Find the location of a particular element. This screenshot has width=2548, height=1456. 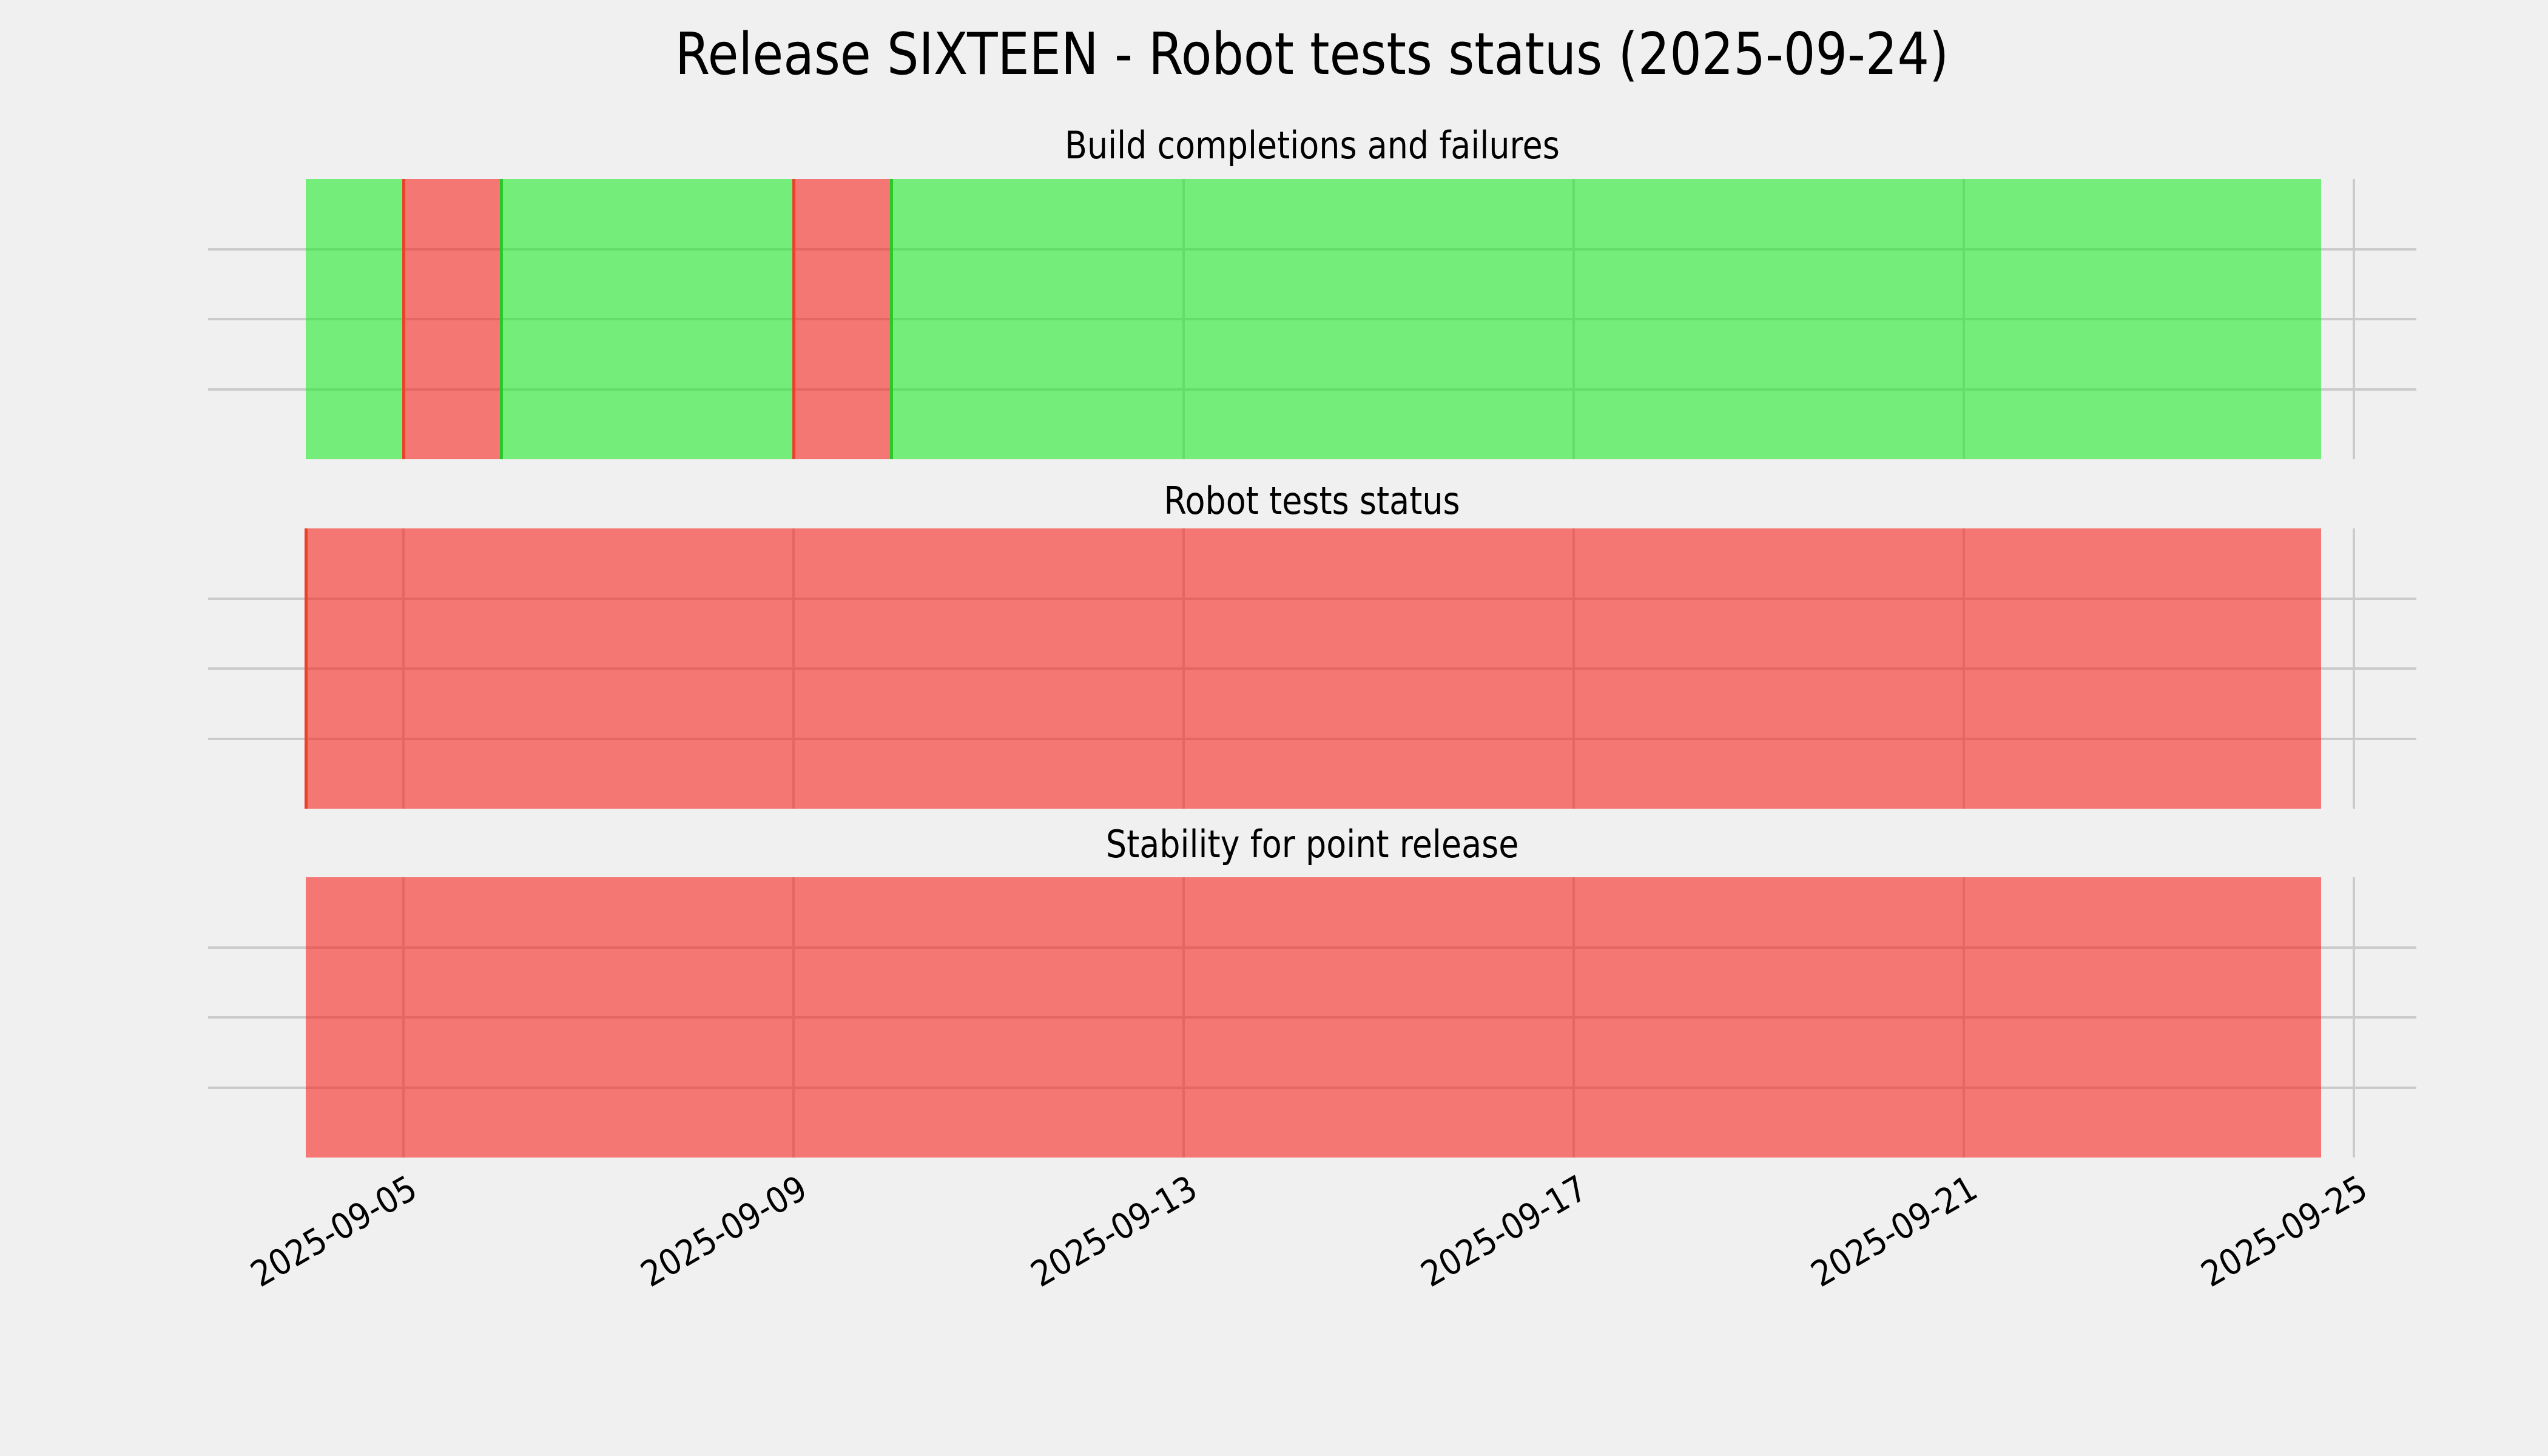

x-tick-label-text: 2025-09-09 is located at coordinates (723, 1231).